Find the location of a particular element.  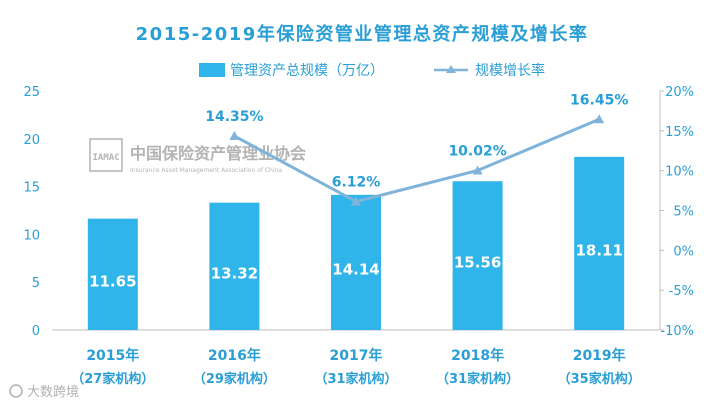

legend-bar-label: 管理资产总规模（万亿） is located at coordinates (307, 71).